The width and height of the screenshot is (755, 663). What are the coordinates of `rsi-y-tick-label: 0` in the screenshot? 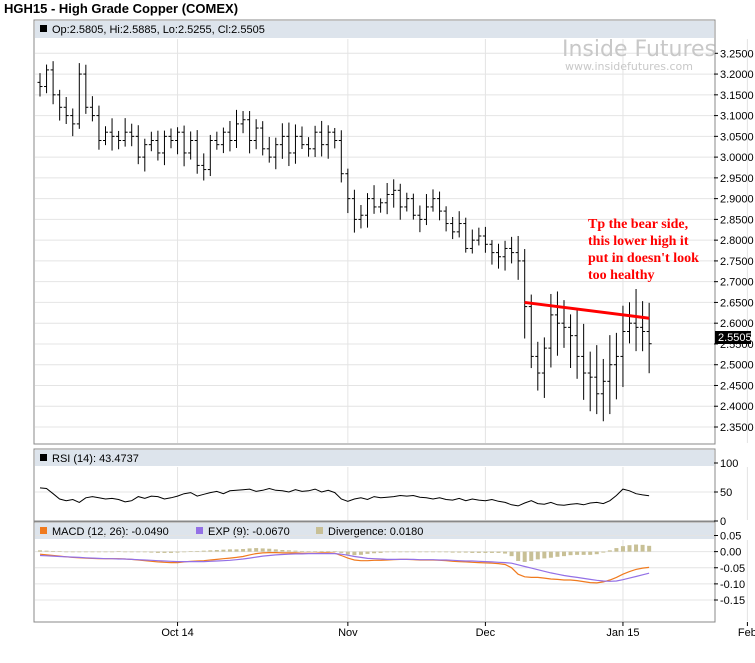 It's located at (723, 522).